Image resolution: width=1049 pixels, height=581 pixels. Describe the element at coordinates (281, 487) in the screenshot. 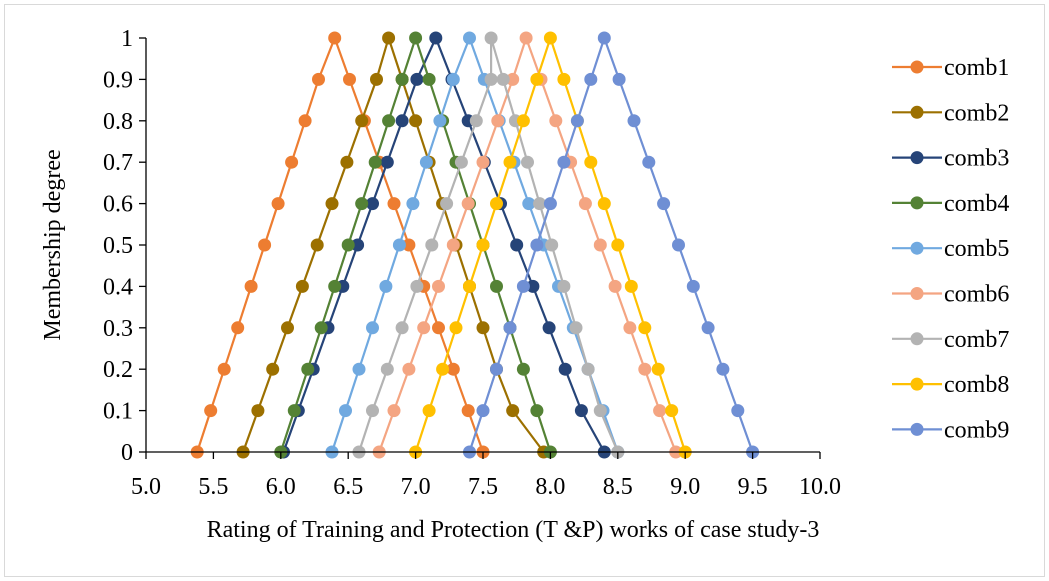

I see `x-tick-label: 6.0` at that location.